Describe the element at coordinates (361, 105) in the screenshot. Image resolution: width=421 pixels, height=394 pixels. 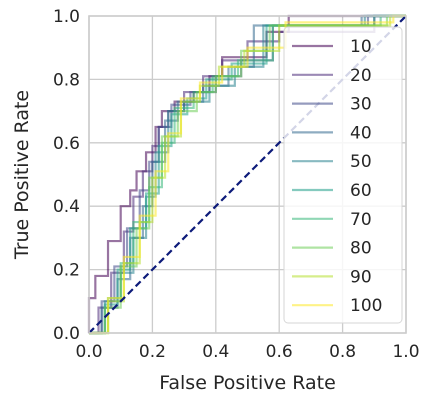
I see `legend-label-30: 30` at that location.